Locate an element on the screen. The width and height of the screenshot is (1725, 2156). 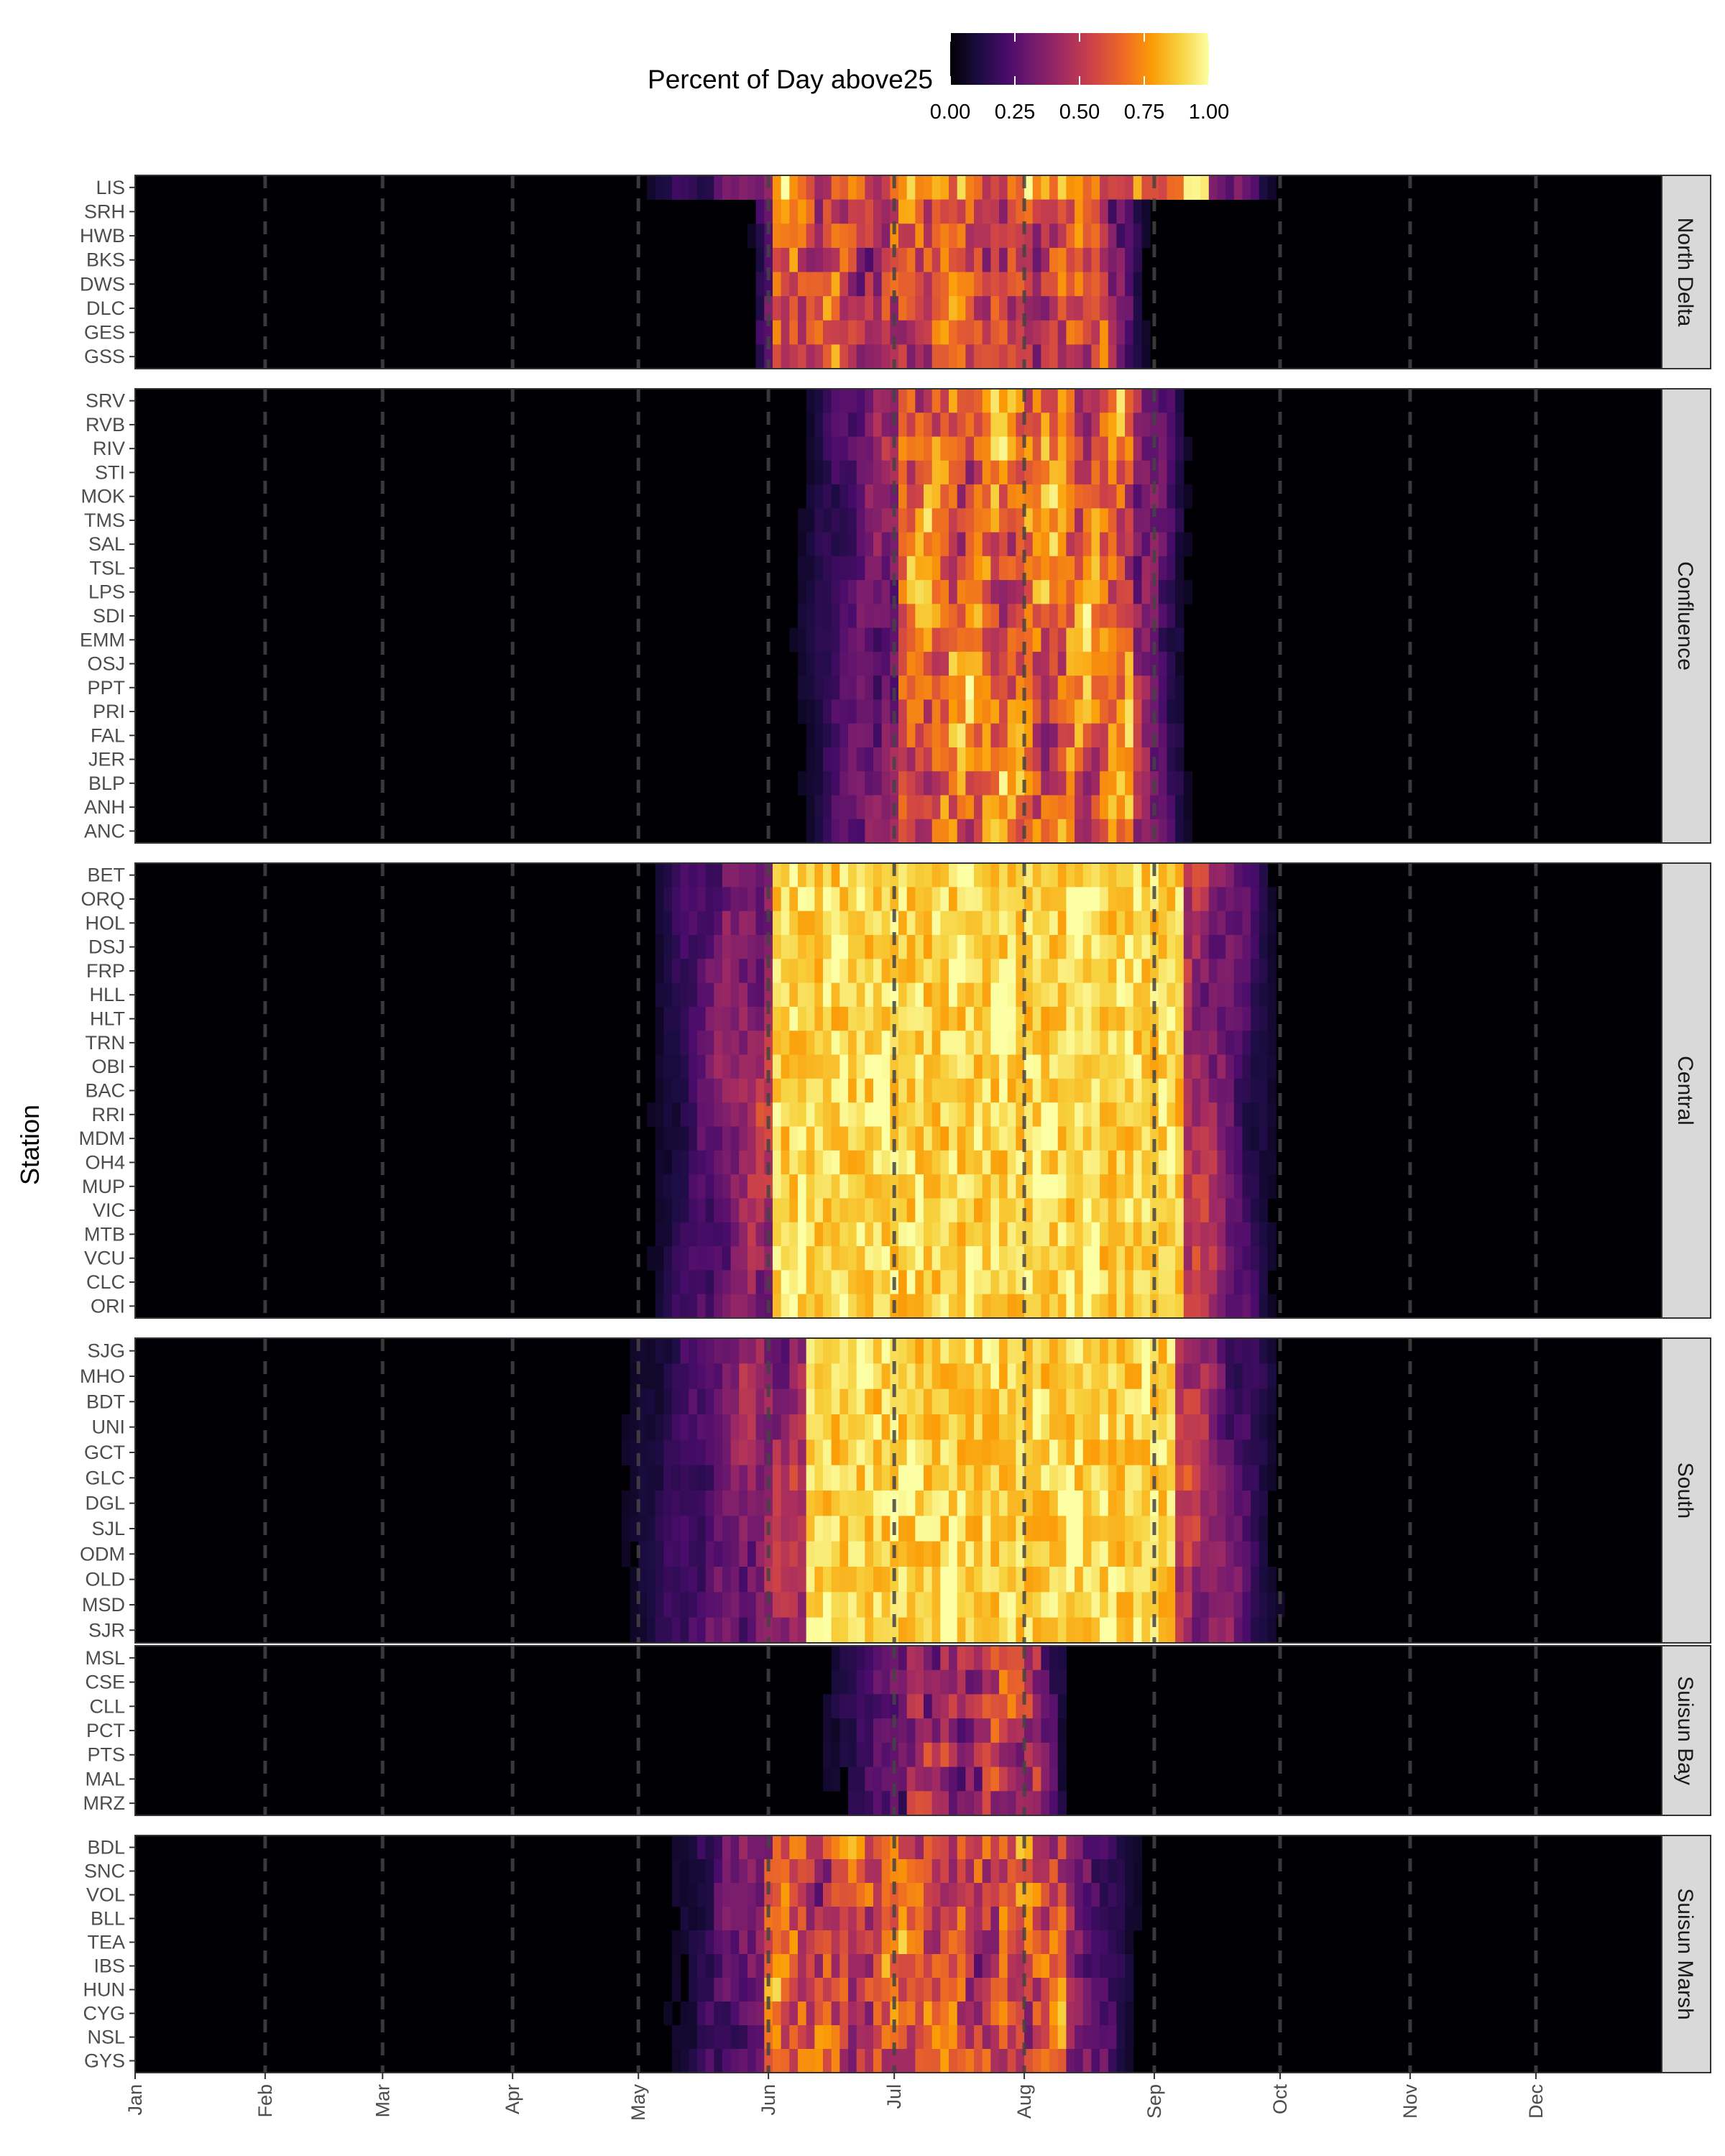
y-tick-label: DWS is located at coordinates (102, 284).